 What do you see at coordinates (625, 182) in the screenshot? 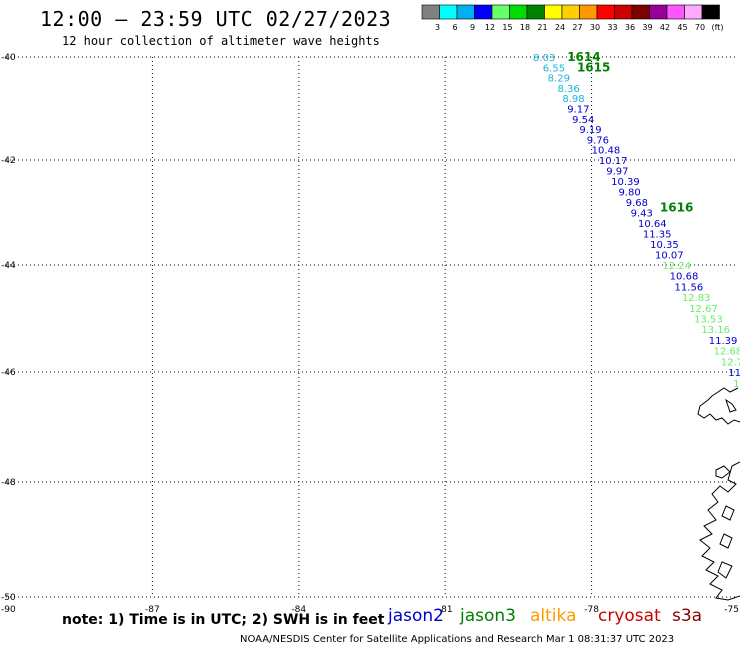
I see `wave-height-label: 10.39` at bounding box center [625, 182].